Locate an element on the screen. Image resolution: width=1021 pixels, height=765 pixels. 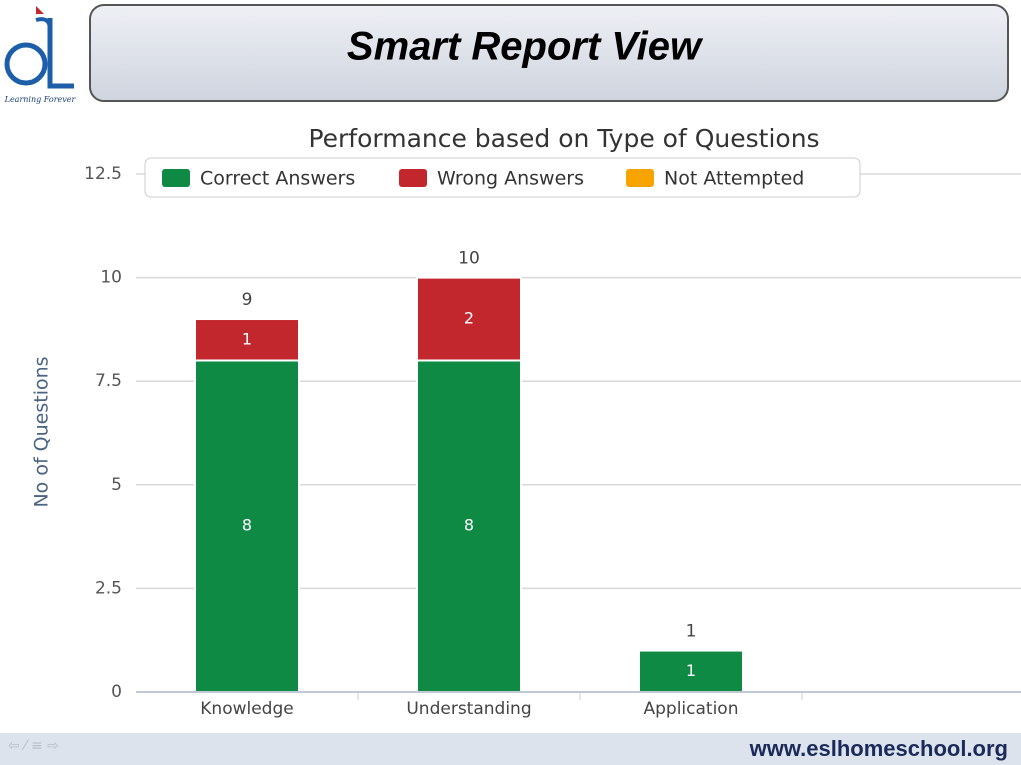
y-axis-label: No of Questions is located at coordinates (42, 431).